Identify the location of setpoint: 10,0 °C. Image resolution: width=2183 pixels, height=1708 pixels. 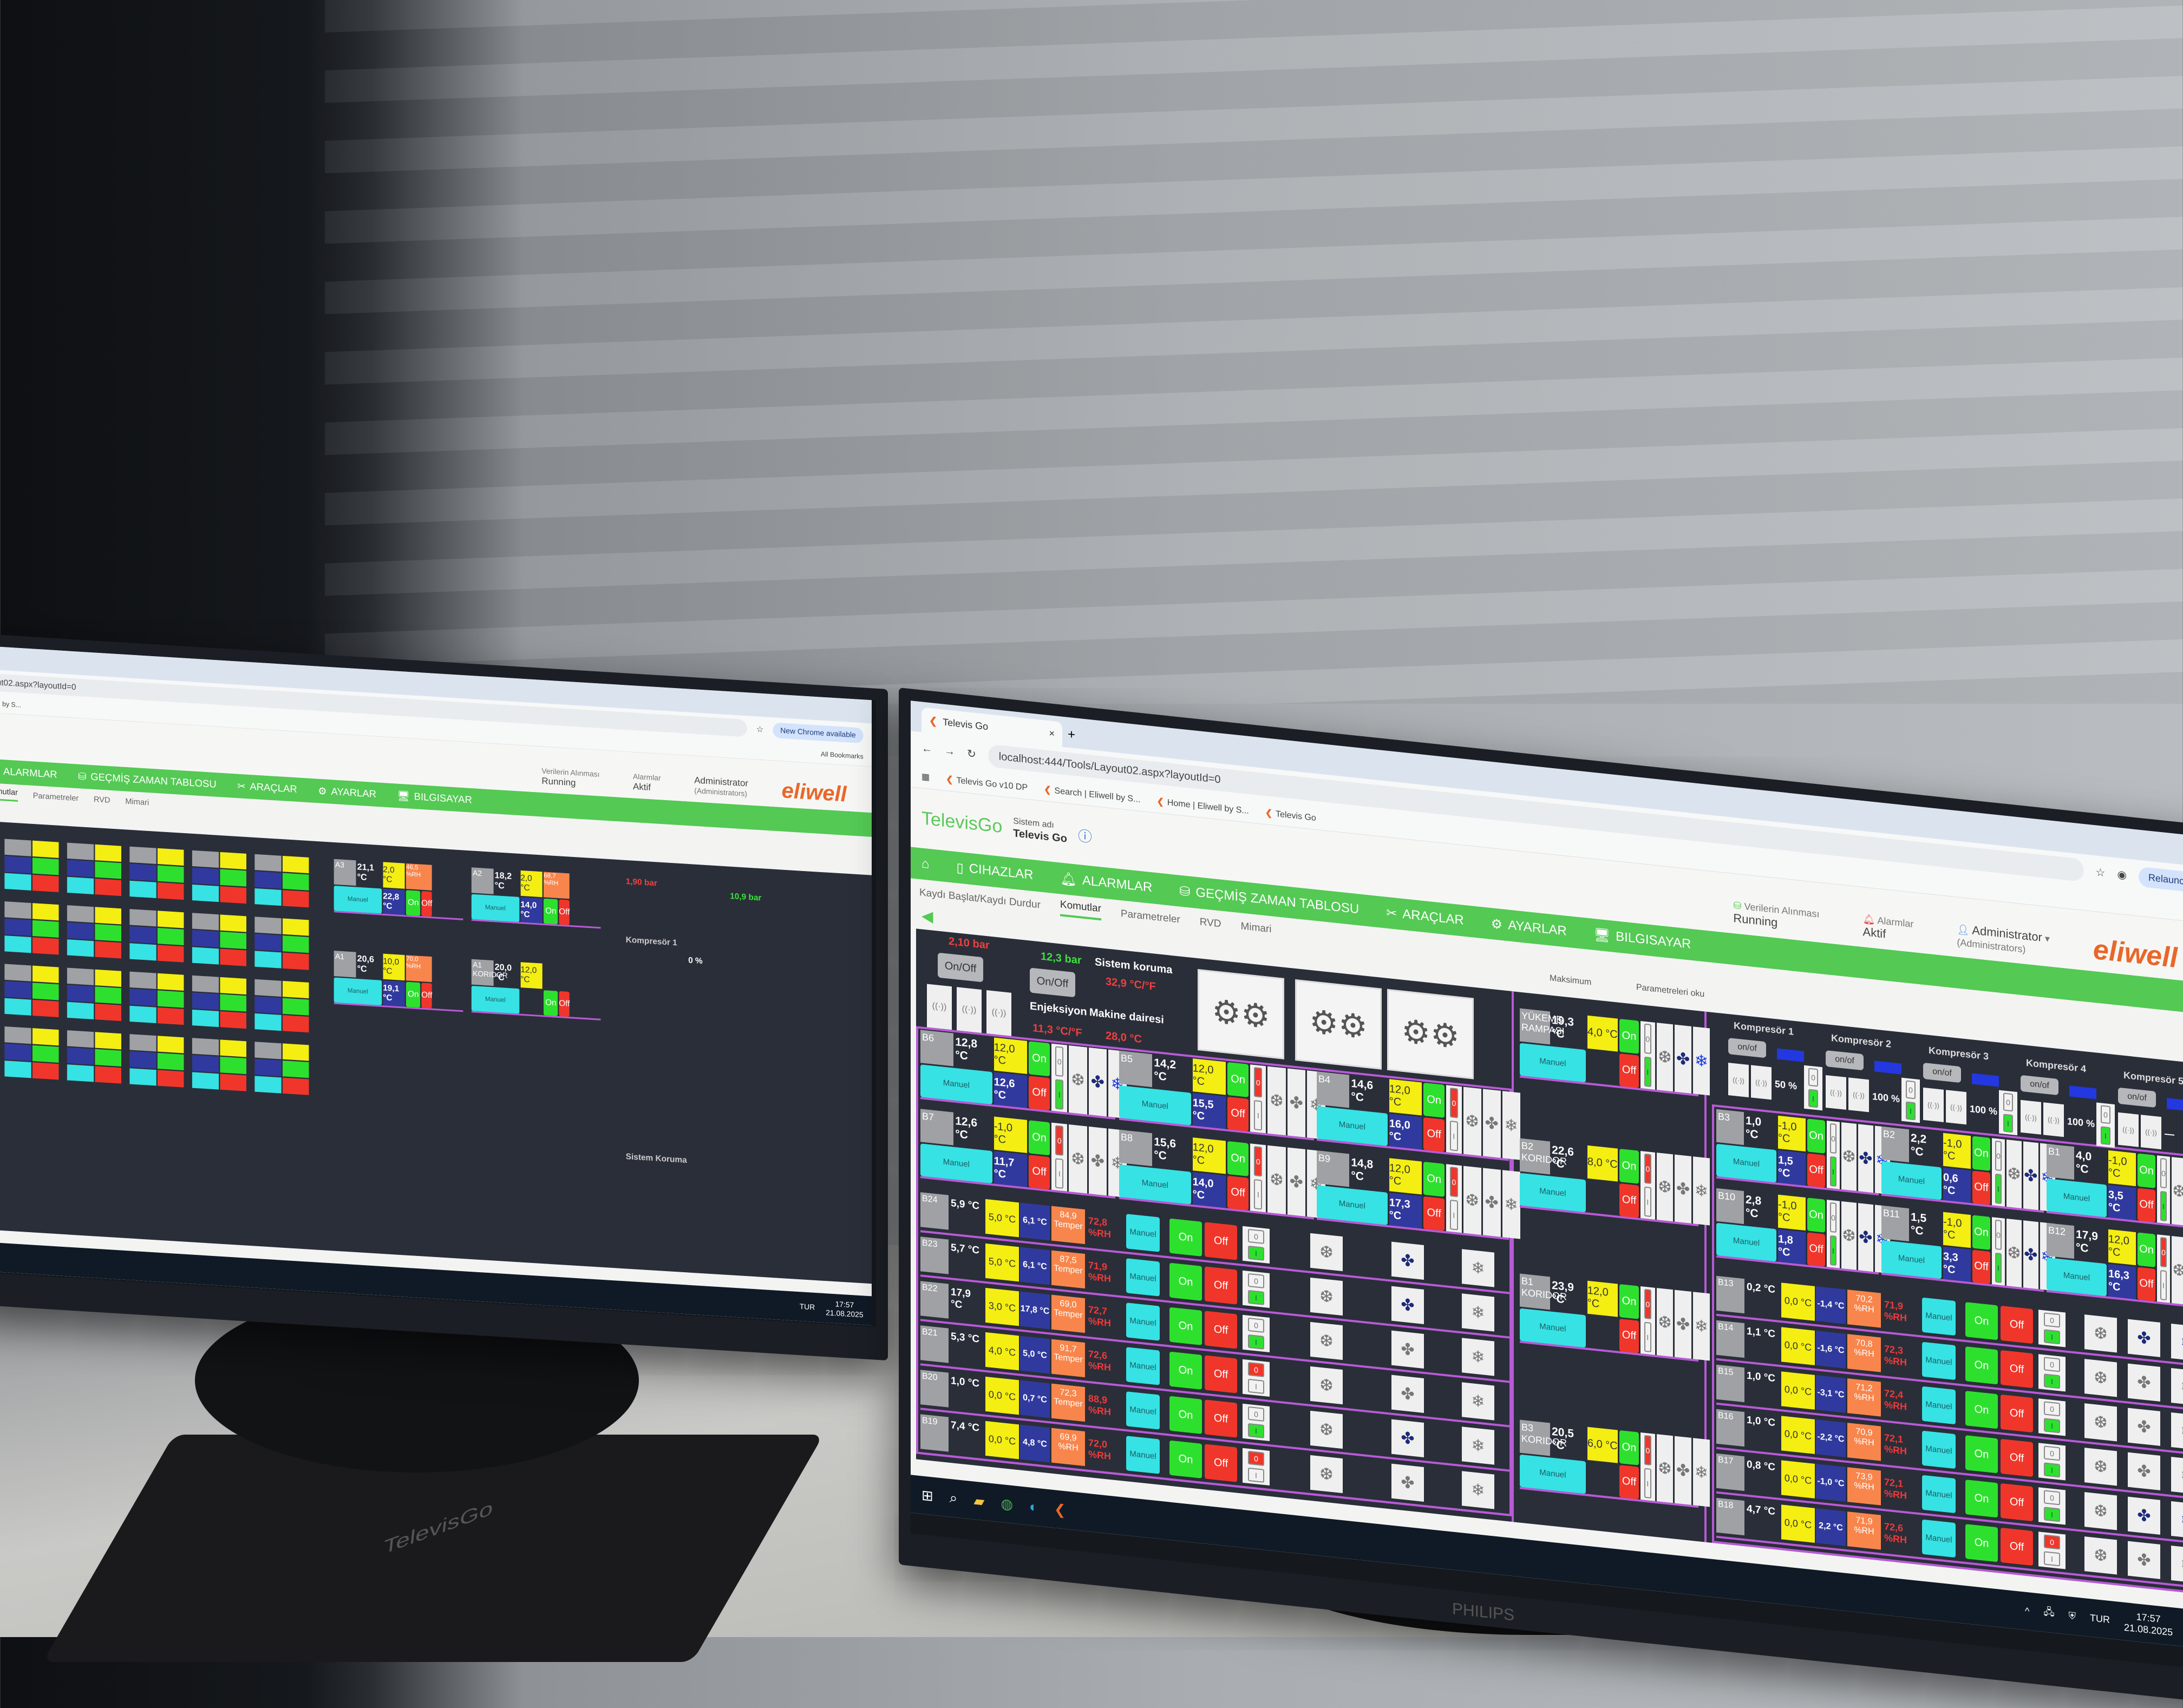
(394, 966).